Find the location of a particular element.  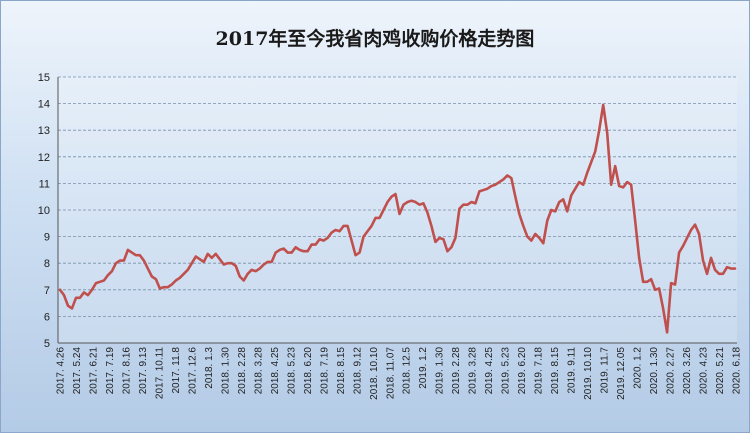

x-tick-label: 2020. 6.18 is located at coordinates (737, 371).